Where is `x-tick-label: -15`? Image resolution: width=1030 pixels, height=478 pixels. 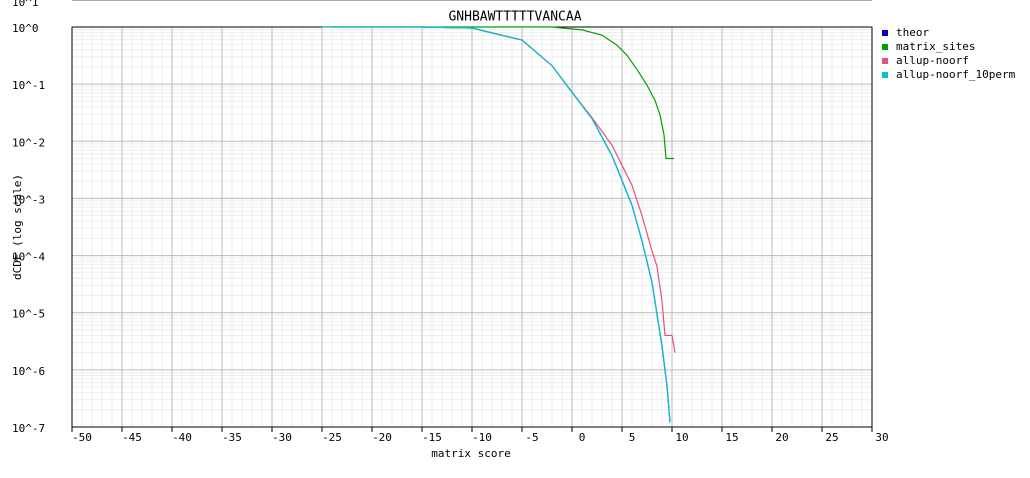
x-tick-label: -15 is located at coordinates (432, 437).